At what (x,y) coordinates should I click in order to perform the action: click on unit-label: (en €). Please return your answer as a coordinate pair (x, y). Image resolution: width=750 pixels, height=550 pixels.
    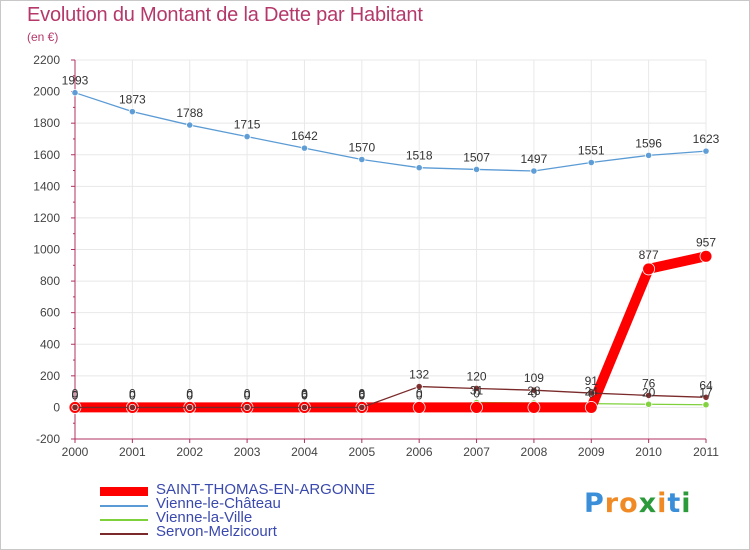
    Looking at the image, I should click on (43, 37).